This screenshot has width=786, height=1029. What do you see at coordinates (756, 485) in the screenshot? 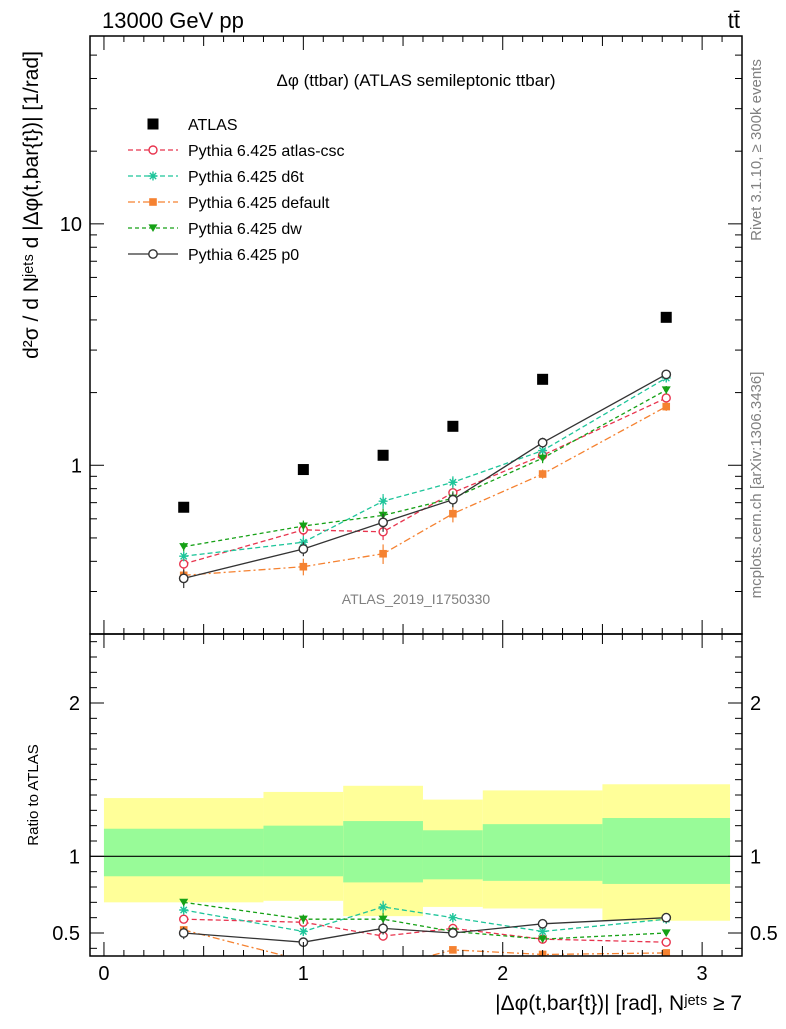
I see `mcplots-label: mcplots.cern.ch [arXiv:1306.3436]` at bounding box center [756, 485].